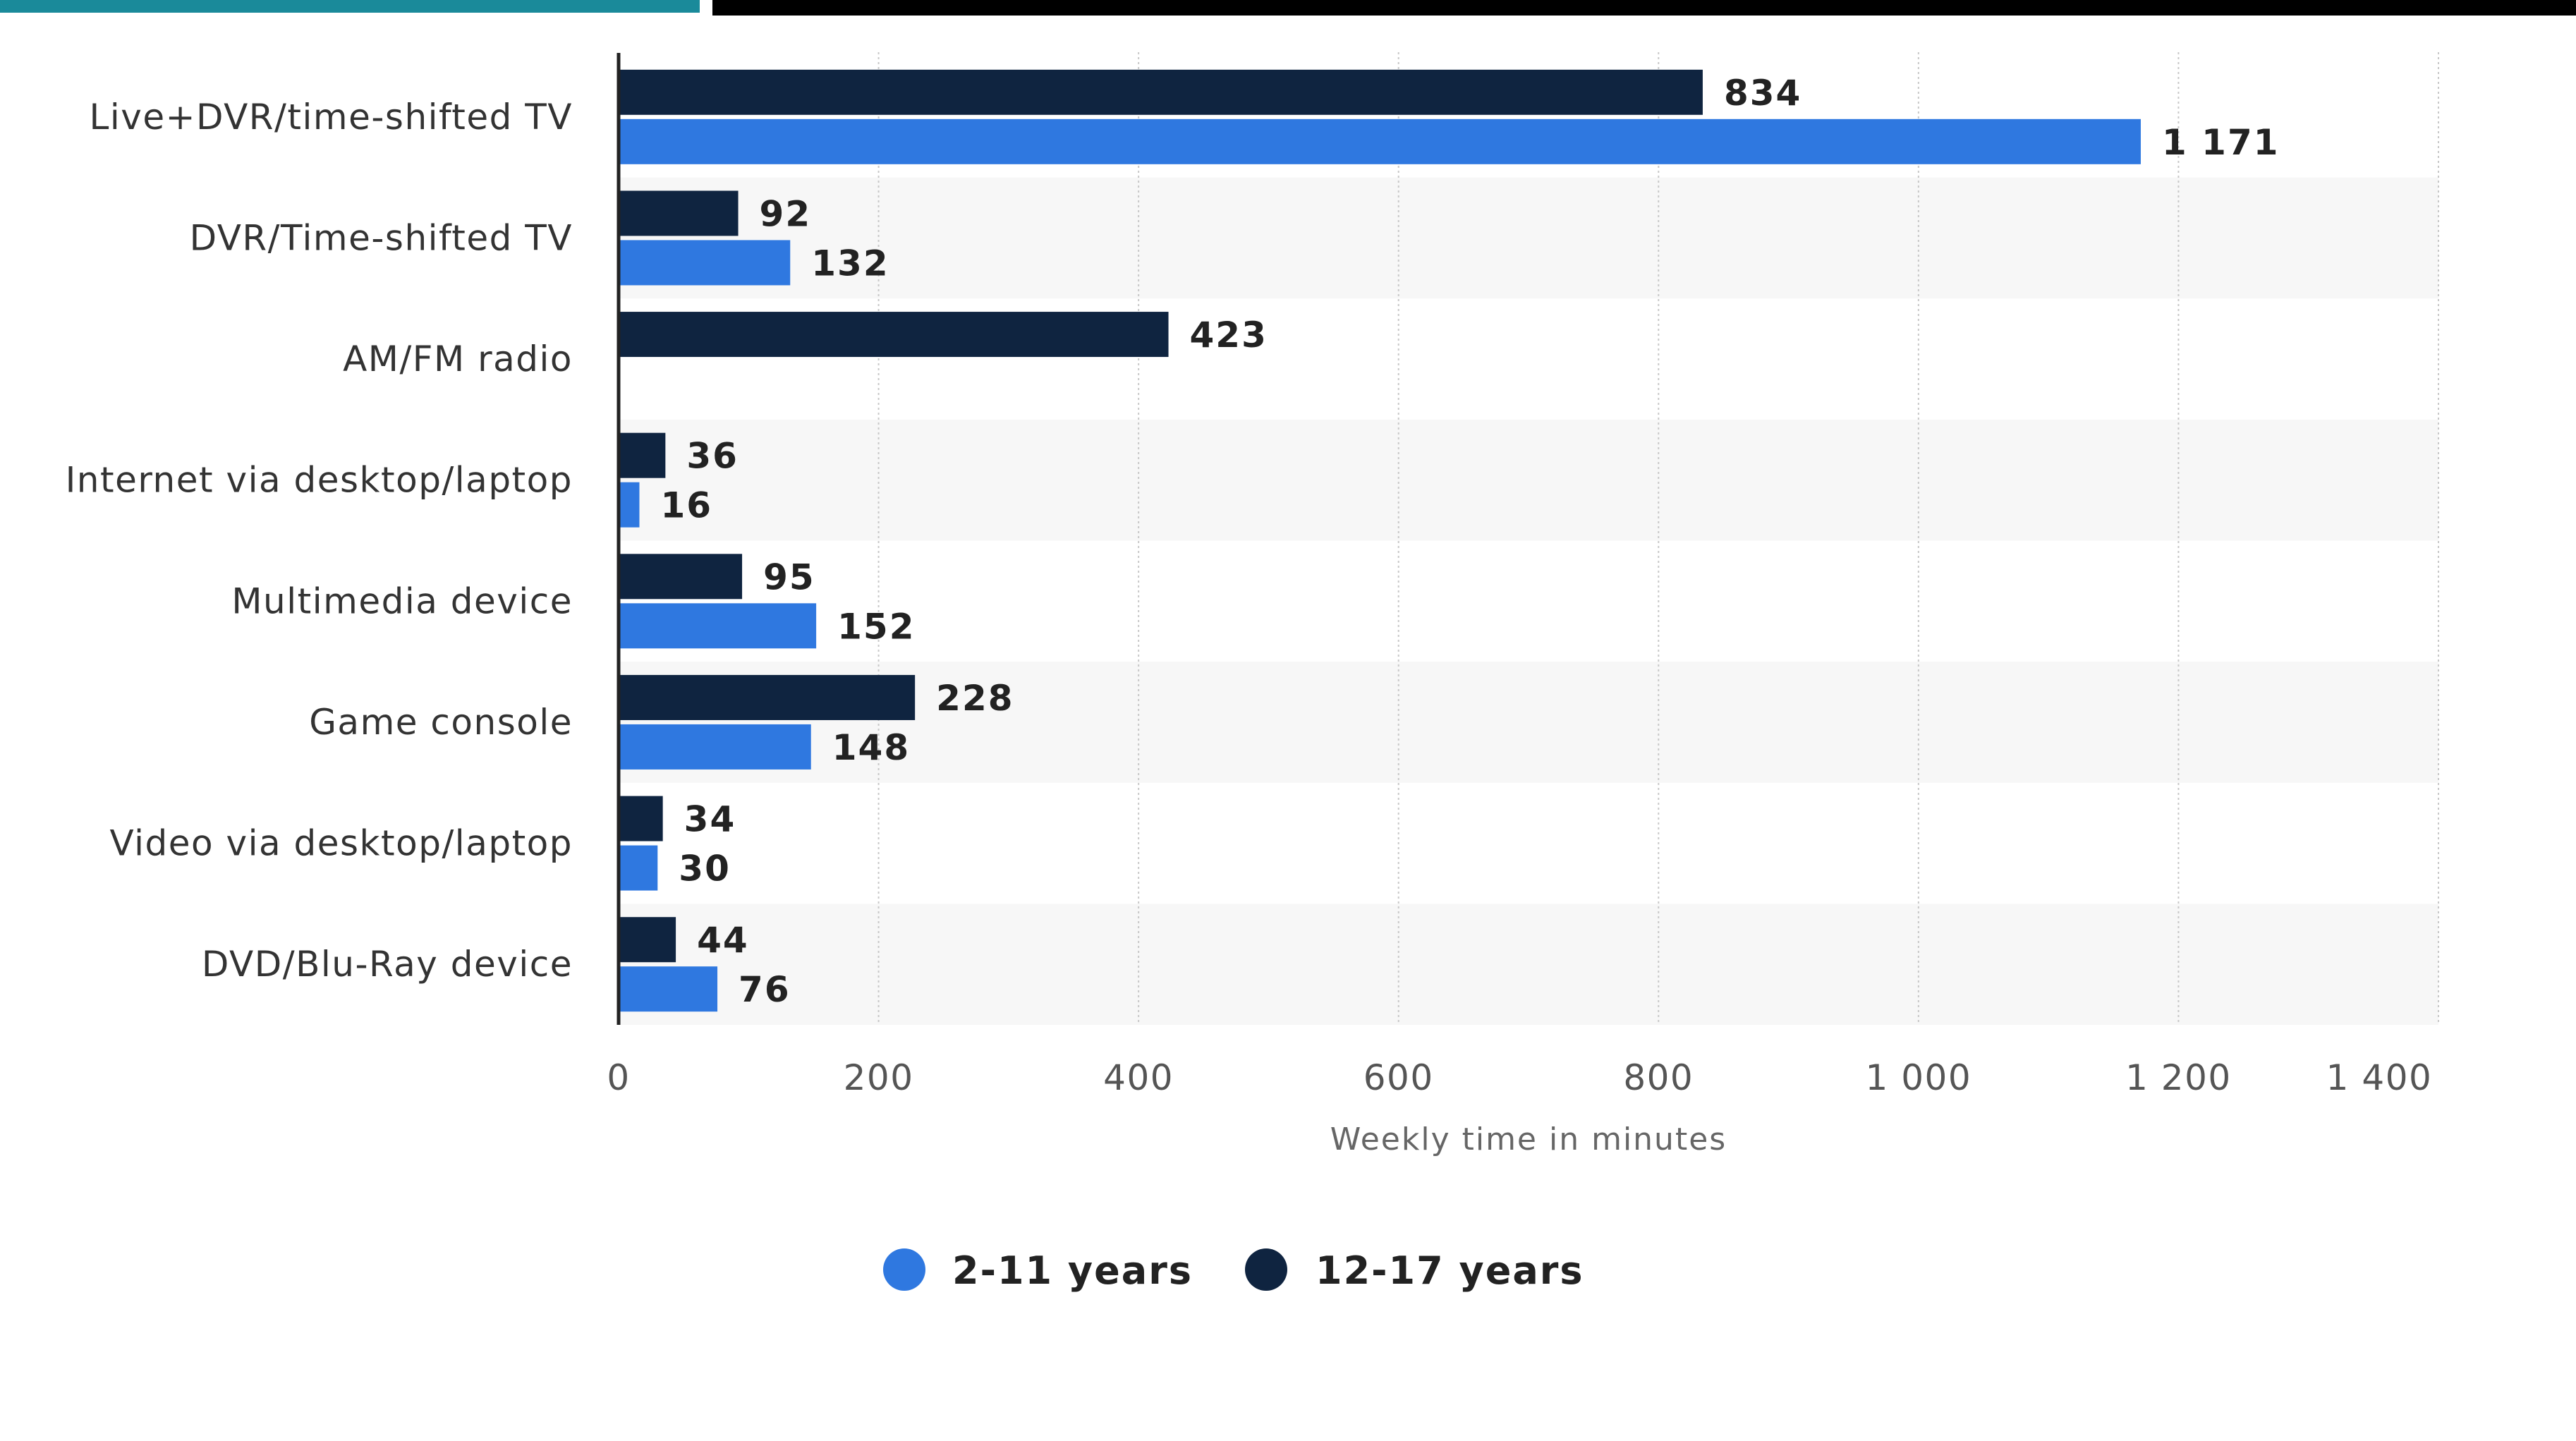  I want to click on data-label: 44, so click(723, 941).